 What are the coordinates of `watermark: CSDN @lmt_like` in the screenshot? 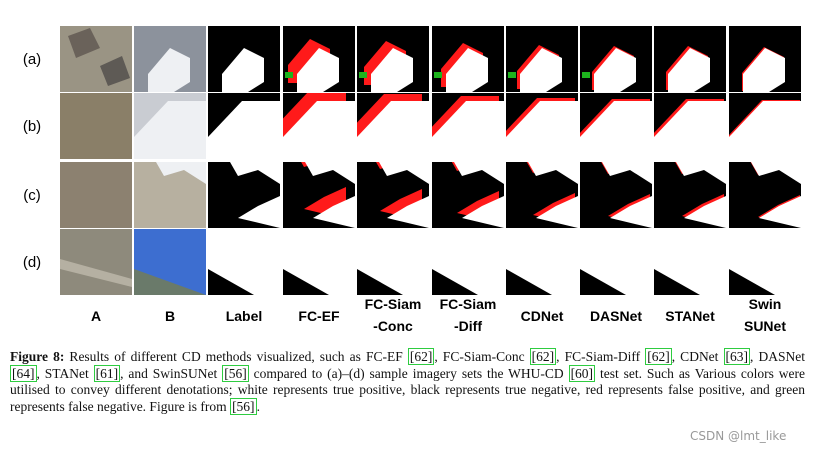 It's located at (738, 436).